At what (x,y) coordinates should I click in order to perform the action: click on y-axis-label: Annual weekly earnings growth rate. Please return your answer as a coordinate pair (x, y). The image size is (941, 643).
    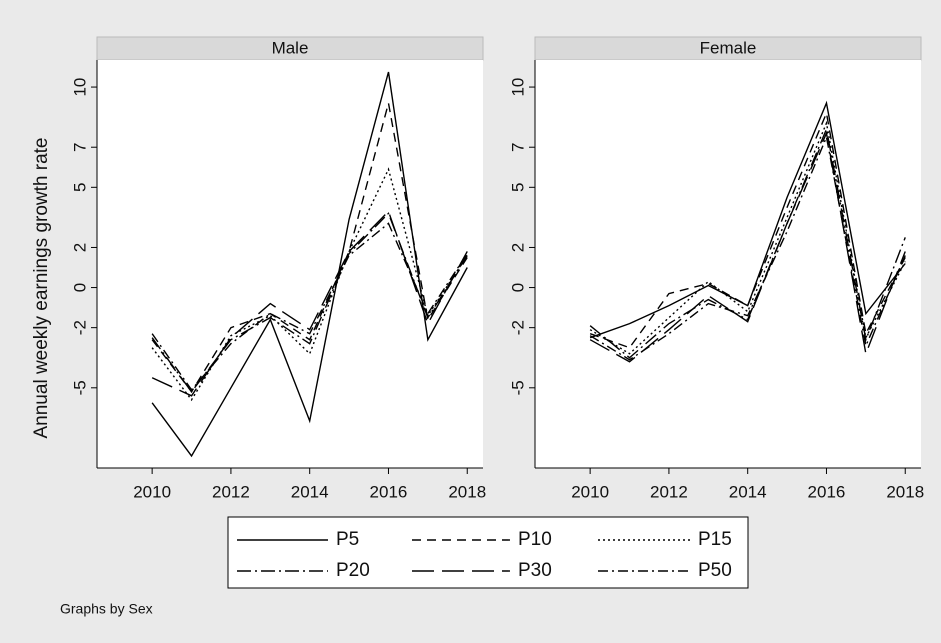
    Looking at the image, I should click on (41, 287).